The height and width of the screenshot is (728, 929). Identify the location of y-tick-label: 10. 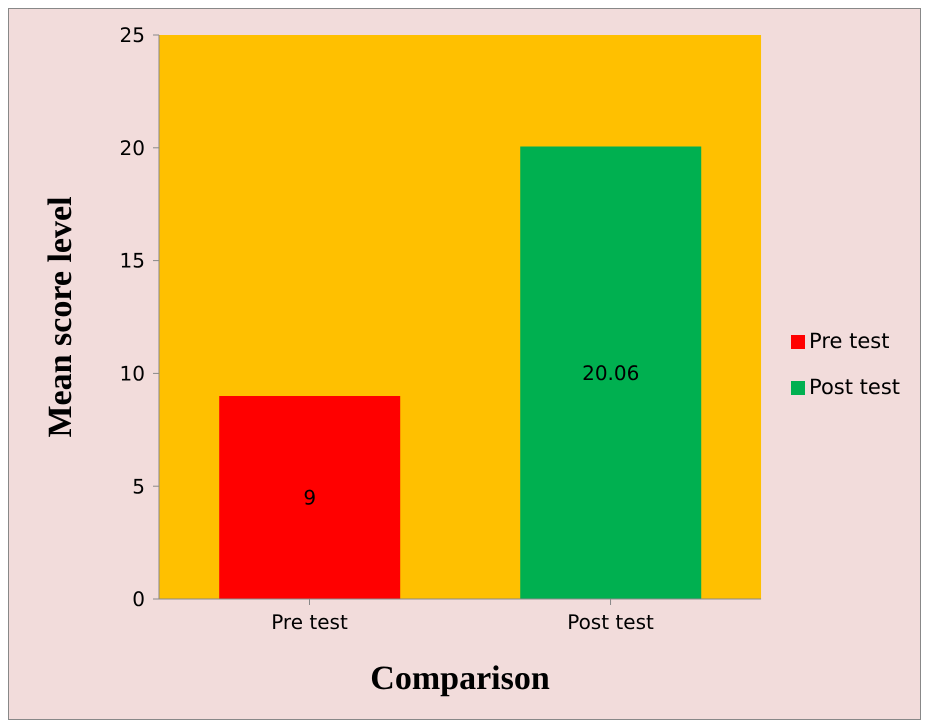
(132, 374).